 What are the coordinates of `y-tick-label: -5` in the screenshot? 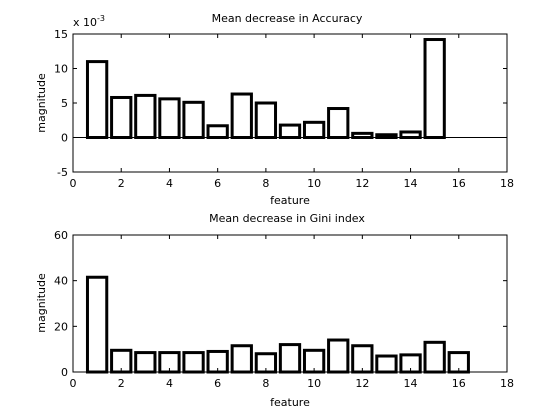 It's located at (62, 172).